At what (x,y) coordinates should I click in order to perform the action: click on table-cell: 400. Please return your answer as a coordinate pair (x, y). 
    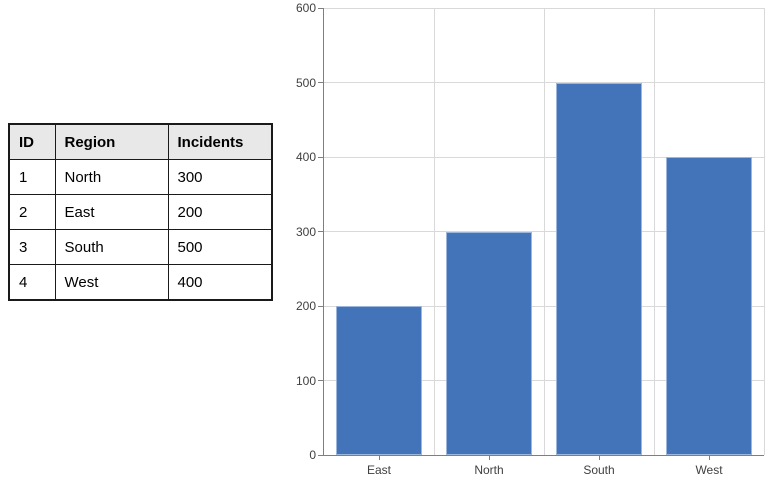
    Looking at the image, I should click on (220, 282).